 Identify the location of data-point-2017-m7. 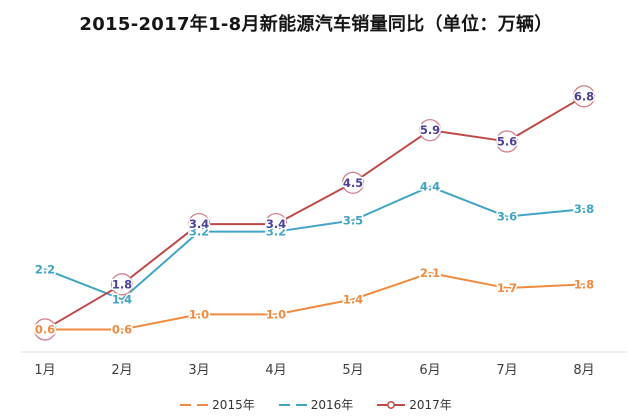
(507, 141).